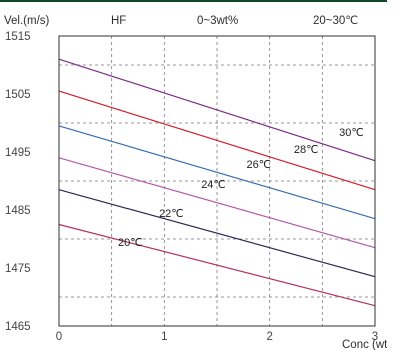 The height and width of the screenshot is (350, 401). What do you see at coordinates (217, 21) in the screenshot?
I see `header-label-range: 0~3wt%` at bounding box center [217, 21].